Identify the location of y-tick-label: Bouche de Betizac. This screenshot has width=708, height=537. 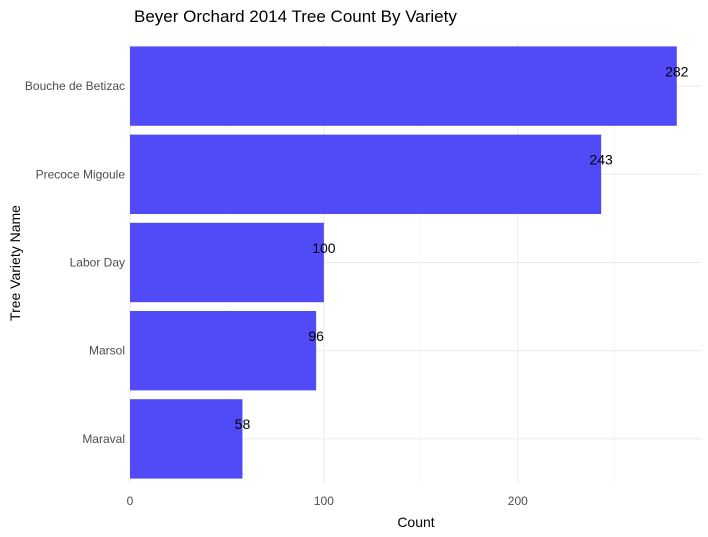
(75, 86).